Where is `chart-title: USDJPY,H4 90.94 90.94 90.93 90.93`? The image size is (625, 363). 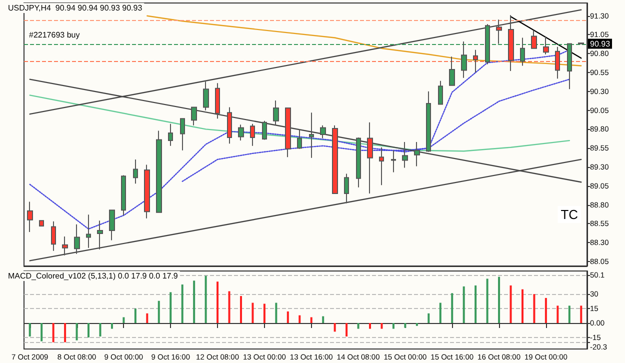 chart-title: USDJPY,H4 90.94 90.94 90.93 90.93 is located at coordinates (75, 8).